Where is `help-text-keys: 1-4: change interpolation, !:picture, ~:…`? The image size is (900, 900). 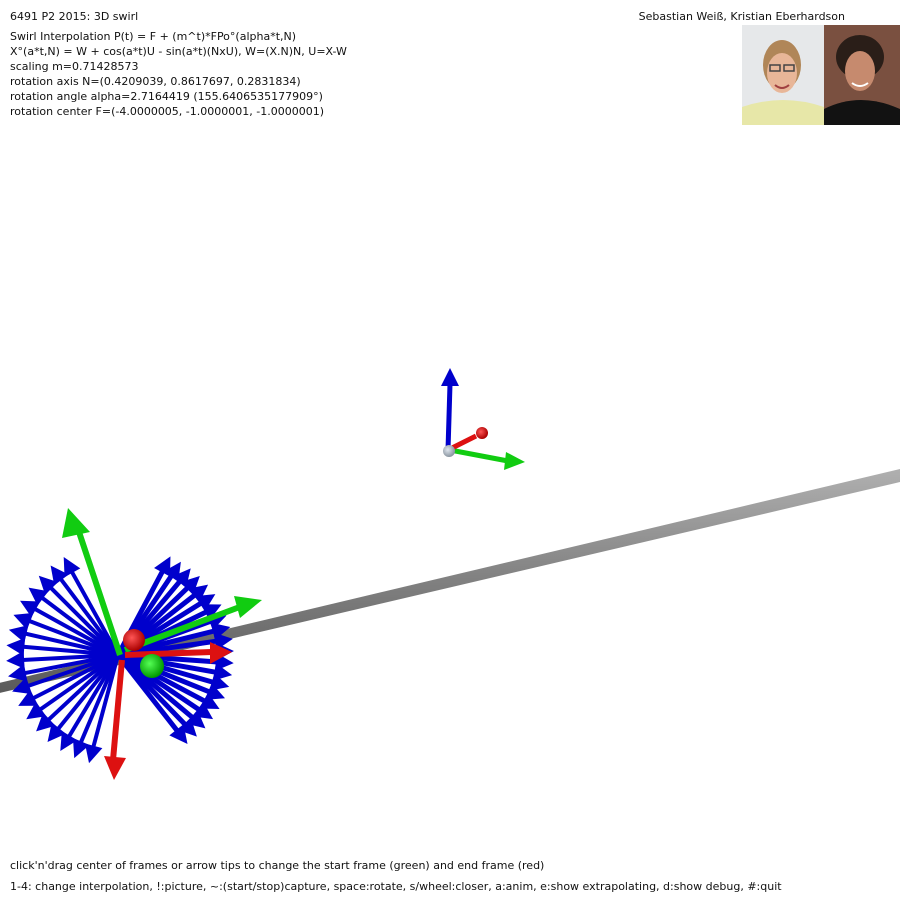
help-text-keys: 1-4: change interpolation, !:picture, ~:… is located at coordinates (396, 886).